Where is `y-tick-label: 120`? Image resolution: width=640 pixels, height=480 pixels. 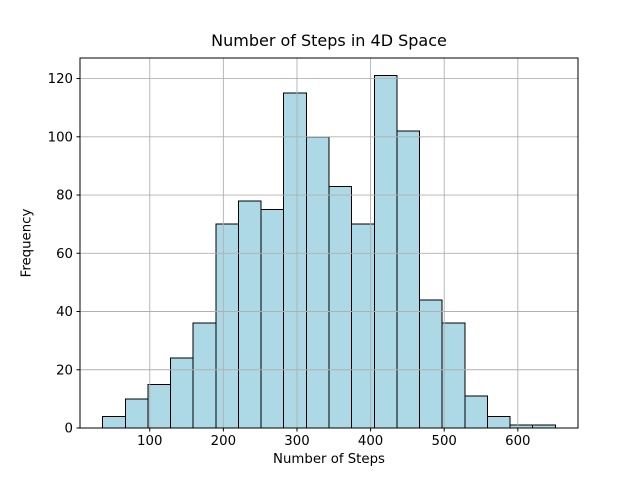 y-tick-label: 120 is located at coordinates (60, 79).